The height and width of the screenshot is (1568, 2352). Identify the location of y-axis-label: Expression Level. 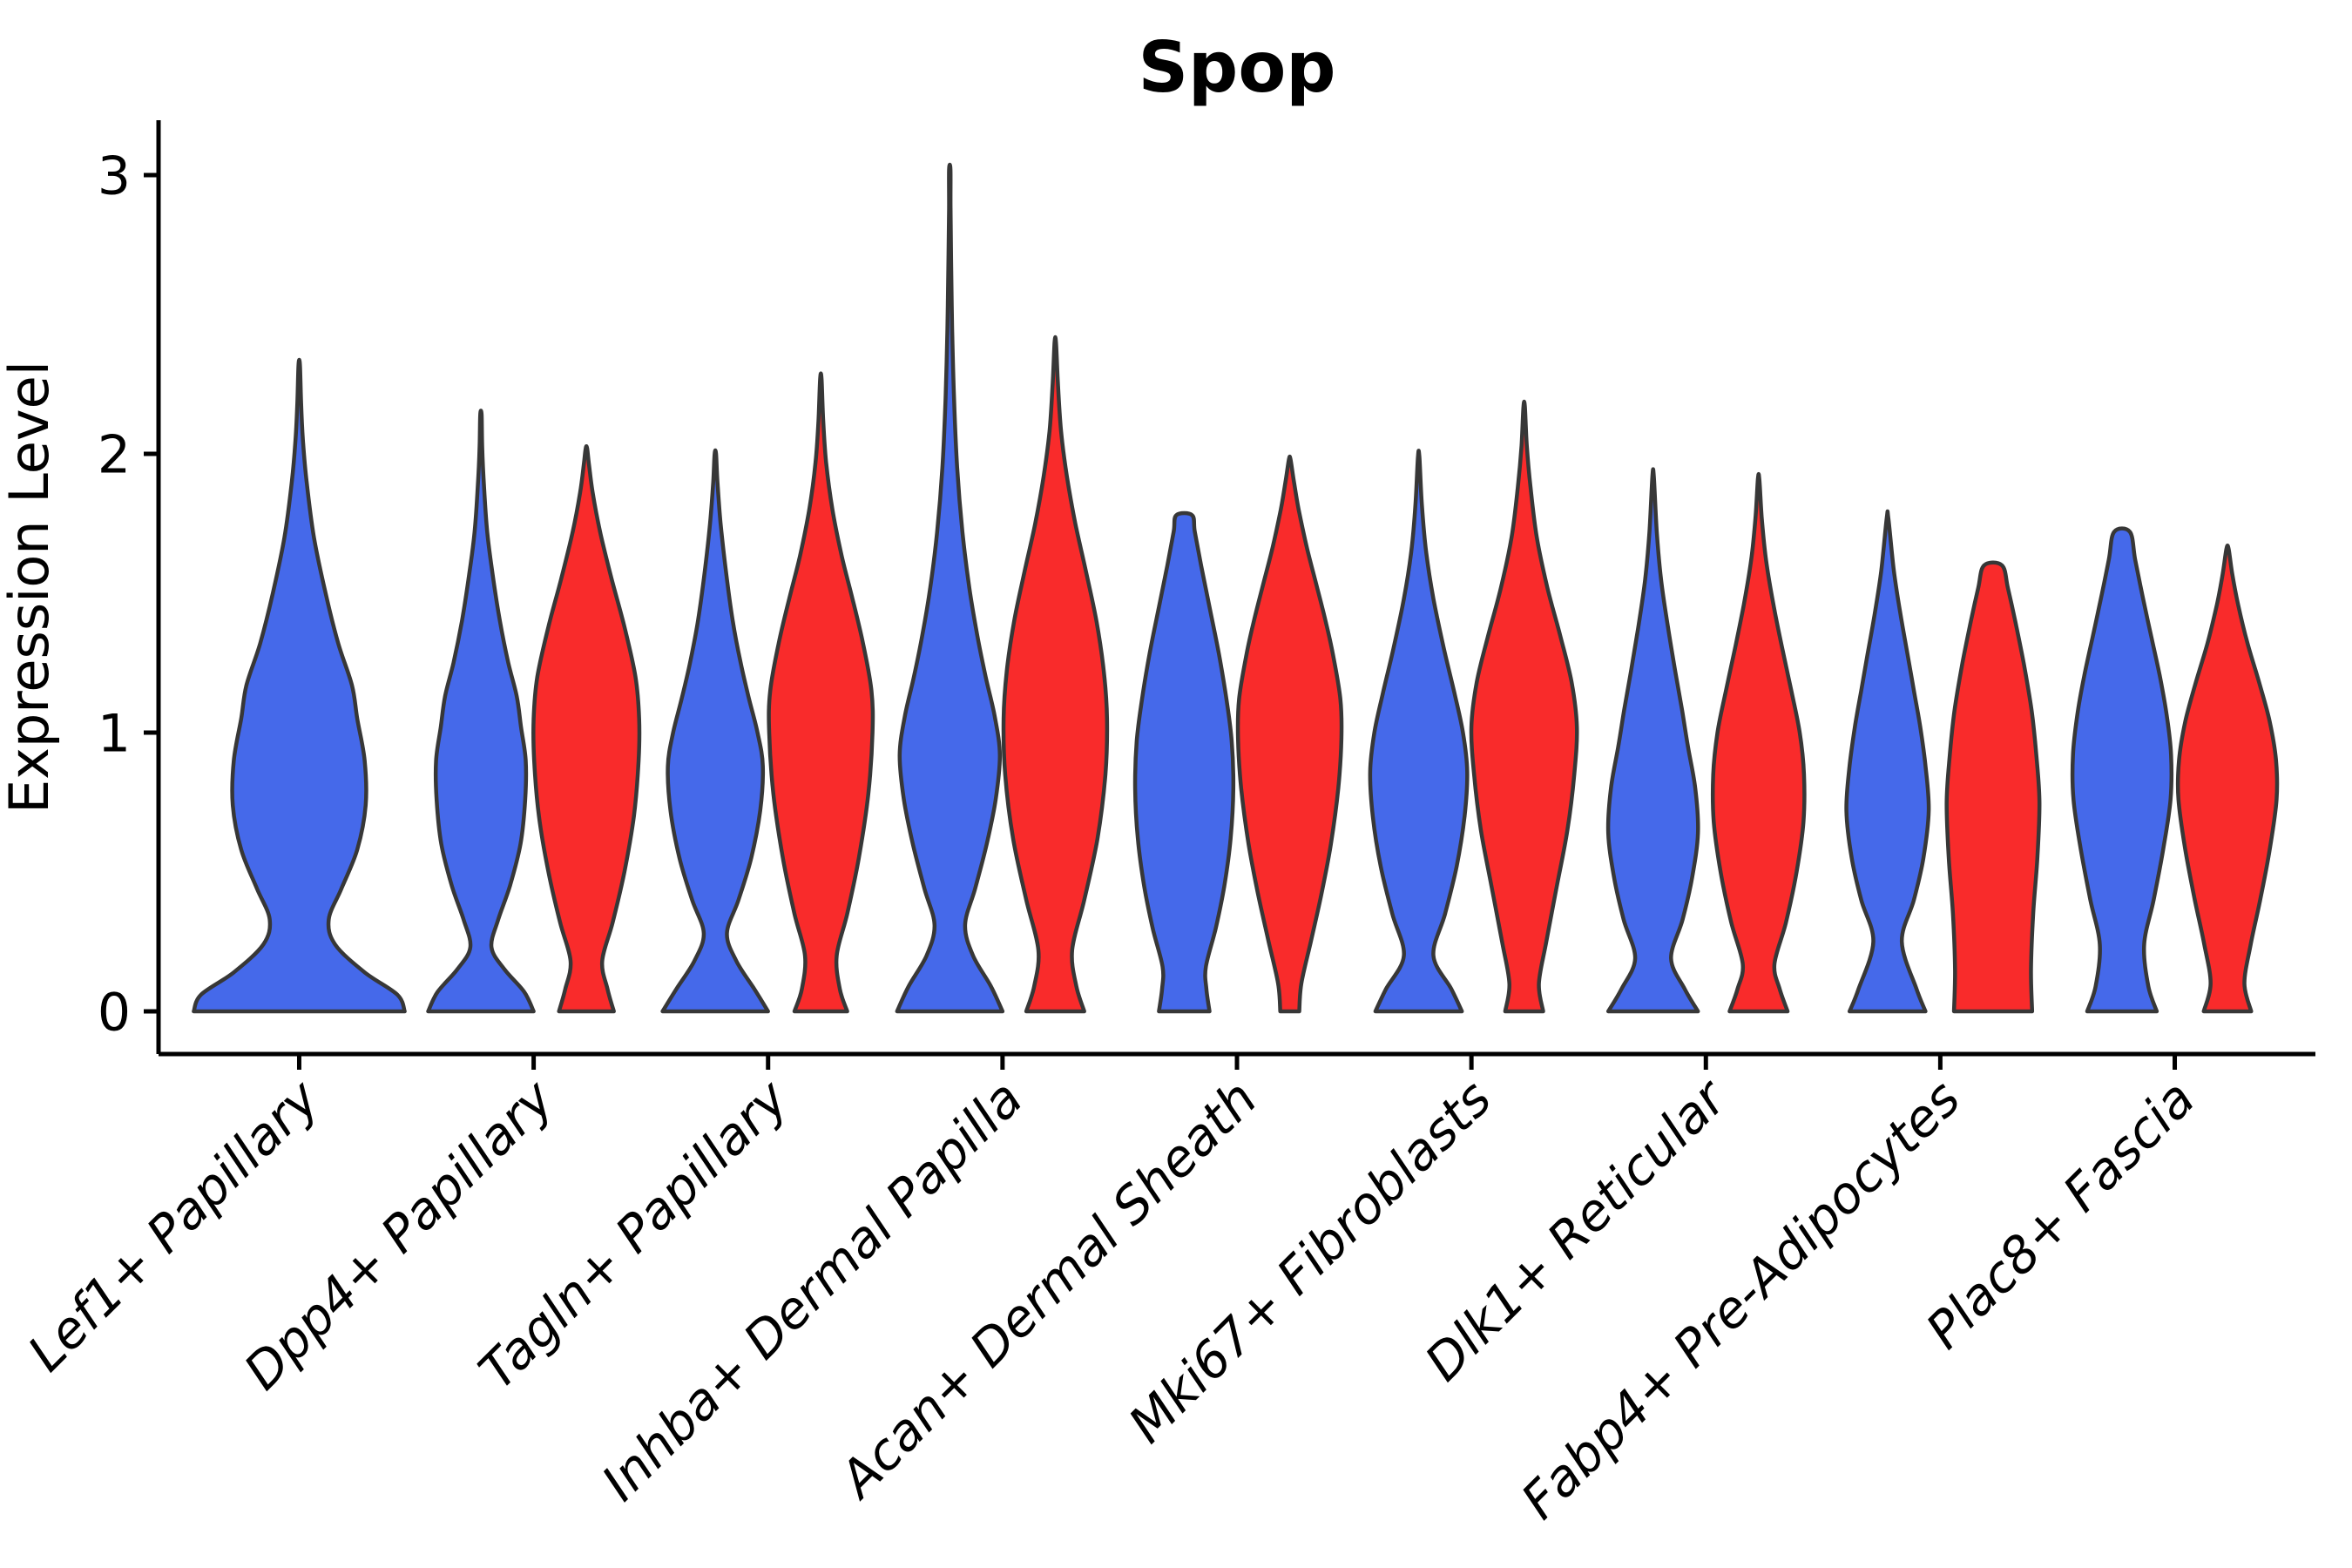
(31, 587).